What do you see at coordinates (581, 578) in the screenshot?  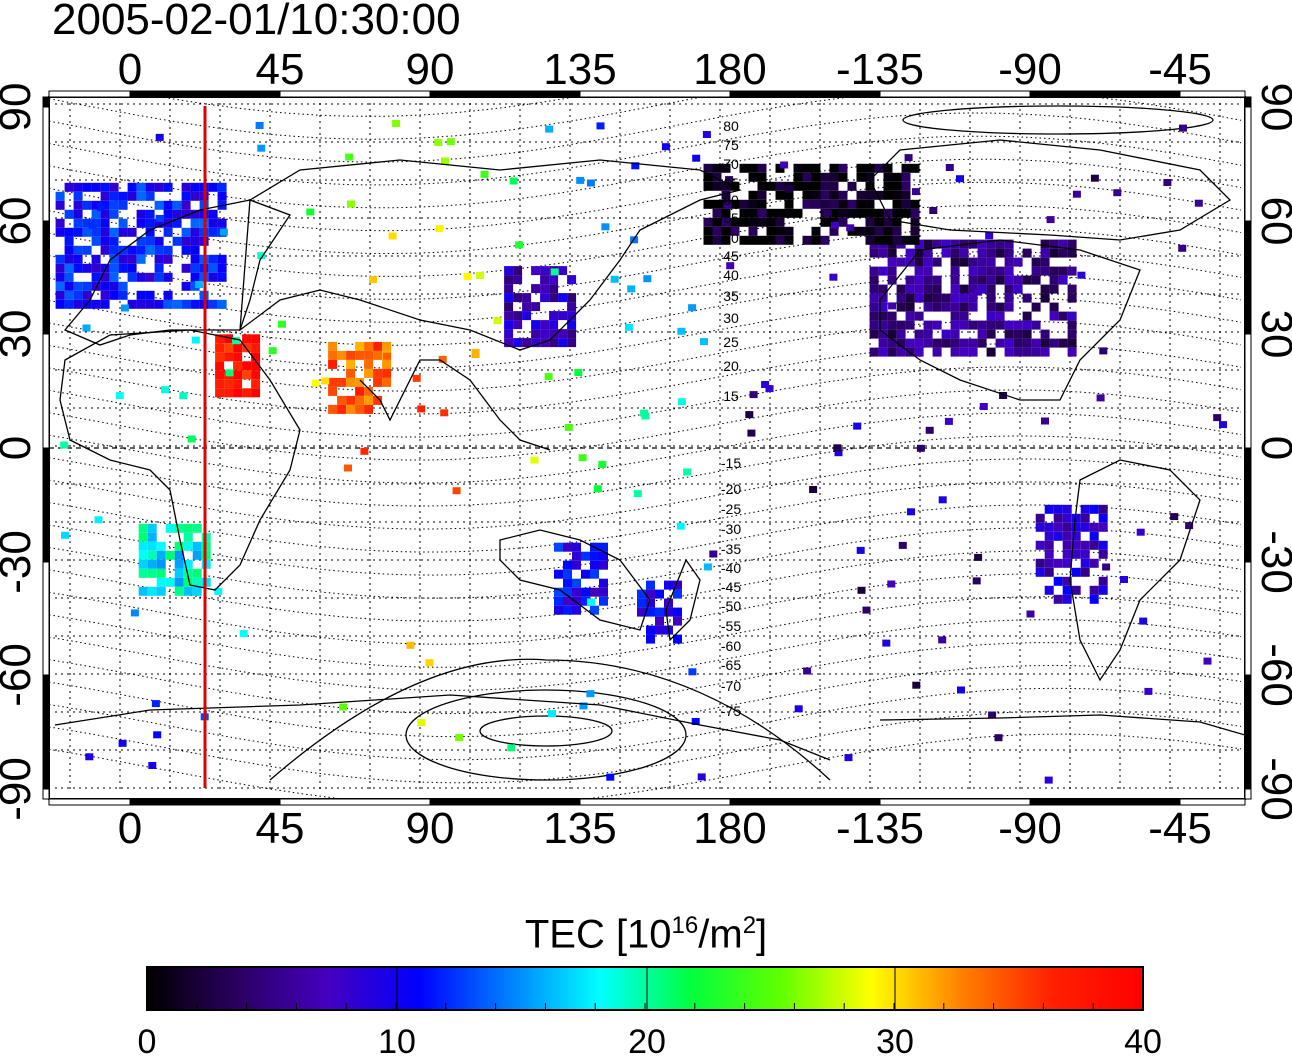 I see `tec-patch-australia-se` at bounding box center [581, 578].